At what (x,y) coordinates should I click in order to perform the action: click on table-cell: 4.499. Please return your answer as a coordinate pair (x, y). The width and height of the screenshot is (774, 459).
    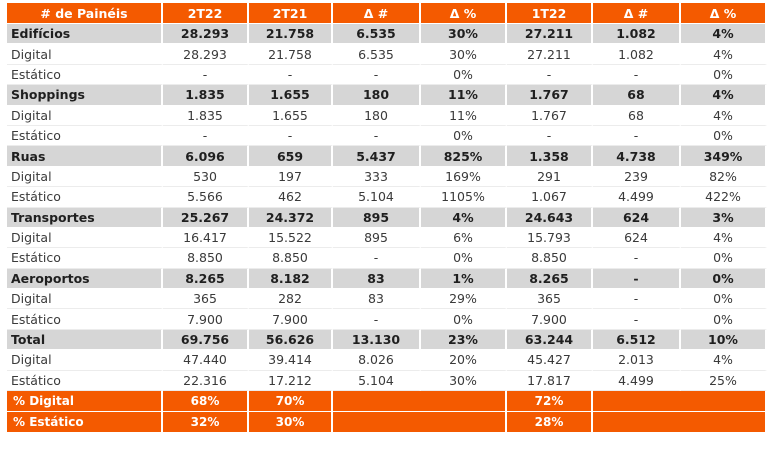
    Looking at the image, I should click on (637, 197).